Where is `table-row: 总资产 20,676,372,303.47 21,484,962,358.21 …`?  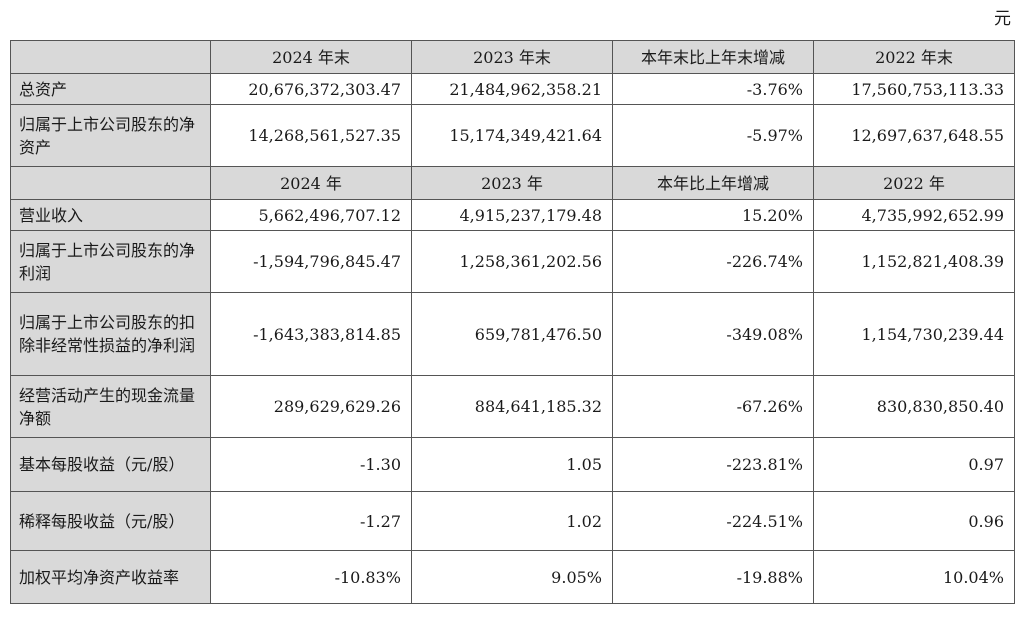
table-row: 总资产 20,676,372,303.47 21,484,962,358.21 … is located at coordinates (512, 89).